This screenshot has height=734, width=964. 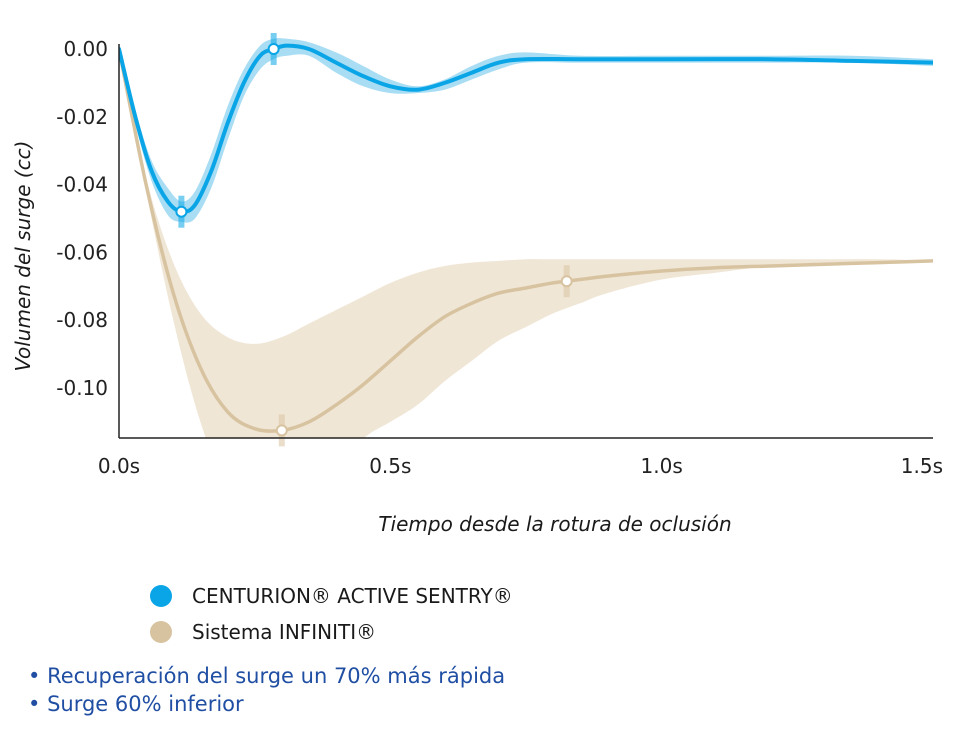 I want to click on legend-swatch-infiniti, so click(x=161, y=632).